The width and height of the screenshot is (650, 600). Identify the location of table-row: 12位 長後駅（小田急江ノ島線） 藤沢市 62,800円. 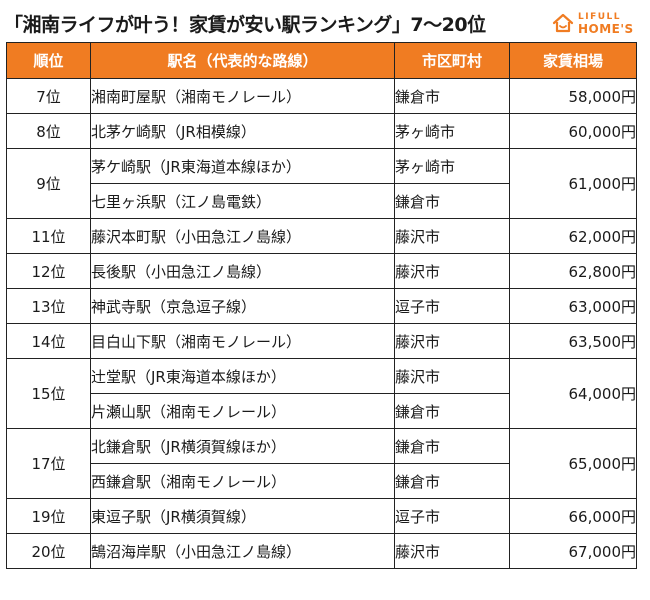
(321, 271).